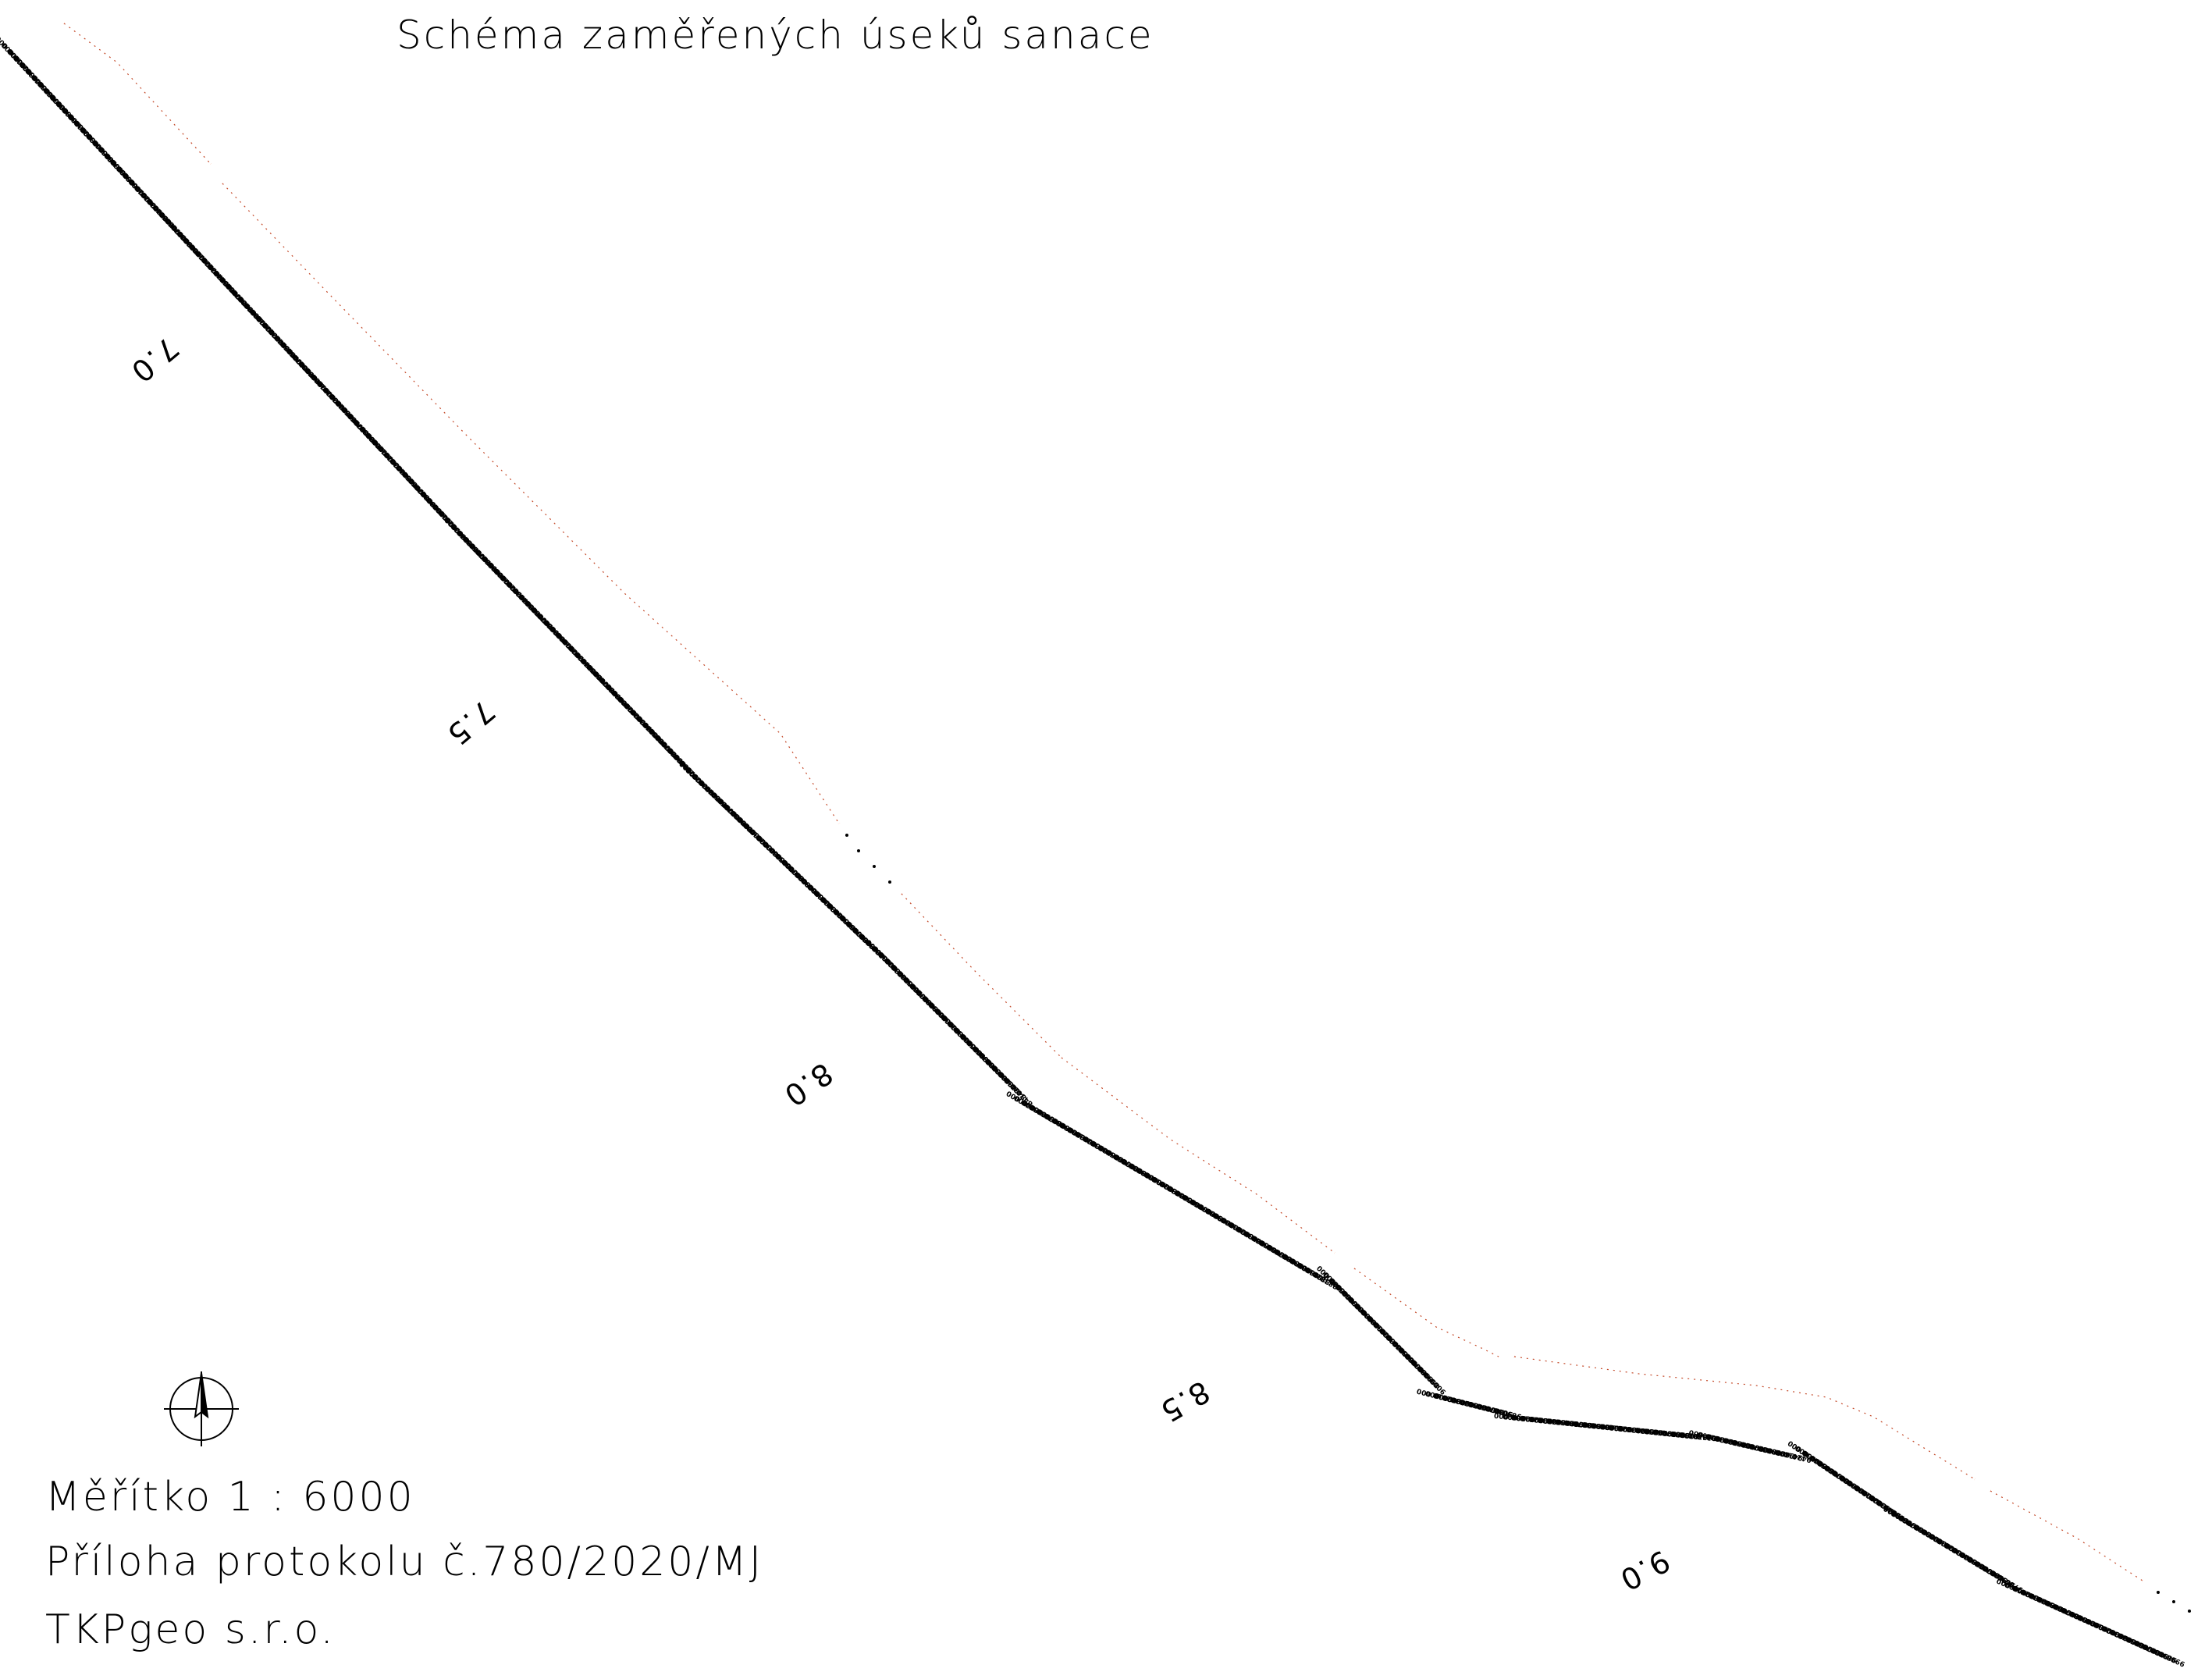  What do you see at coordinates (1646, 1430) in the screenshot?
I see `station-label: 9250 000` at bounding box center [1646, 1430].